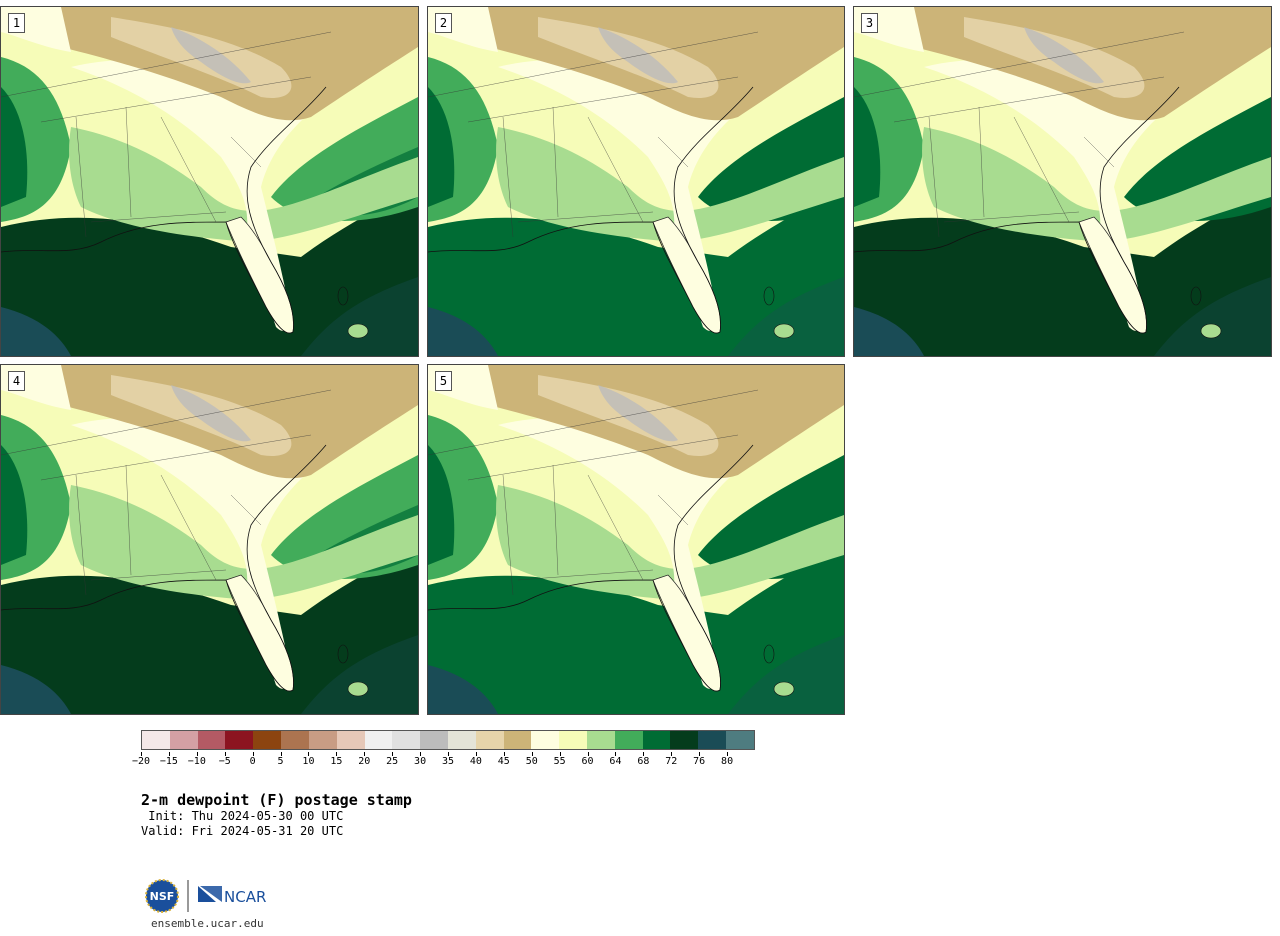 The image size is (1280, 936). What do you see at coordinates (162, 896) in the screenshot?
I see `nsf-text: NSF` at bounding box center [162, 896].